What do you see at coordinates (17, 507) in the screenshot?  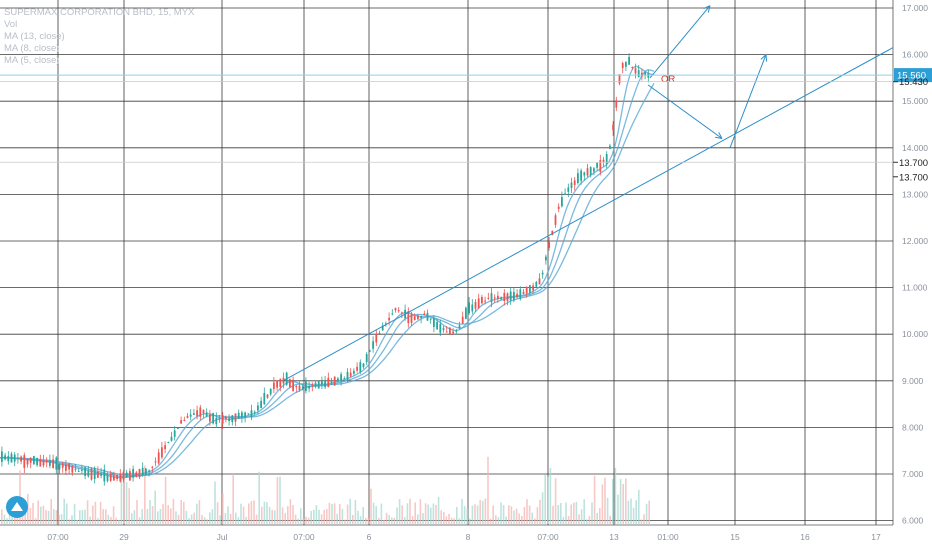 I see `tradingview-logo-icon` at bounding box center [17, 507].